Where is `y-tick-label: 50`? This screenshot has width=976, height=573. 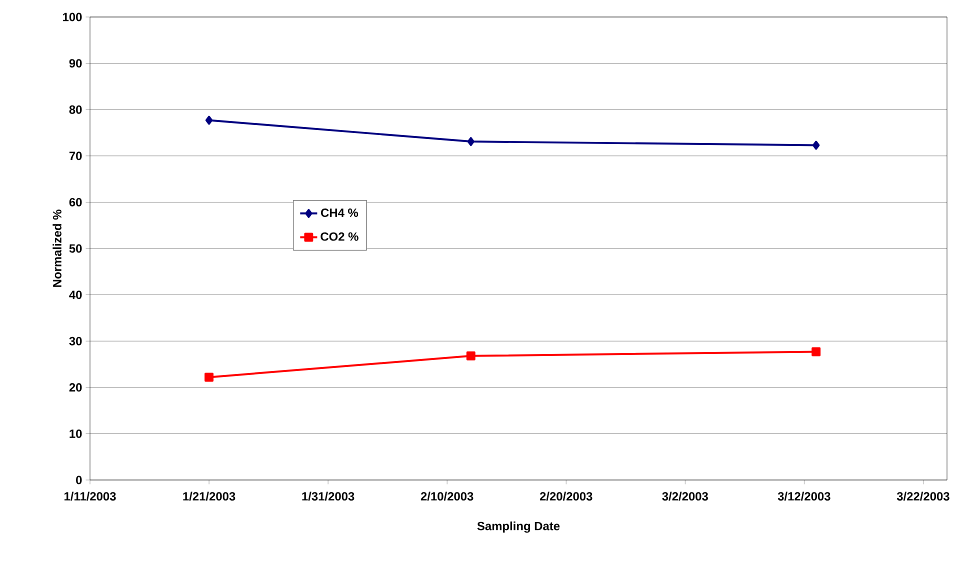 y-tick-label: 50 is located at coordinates (75, 248).